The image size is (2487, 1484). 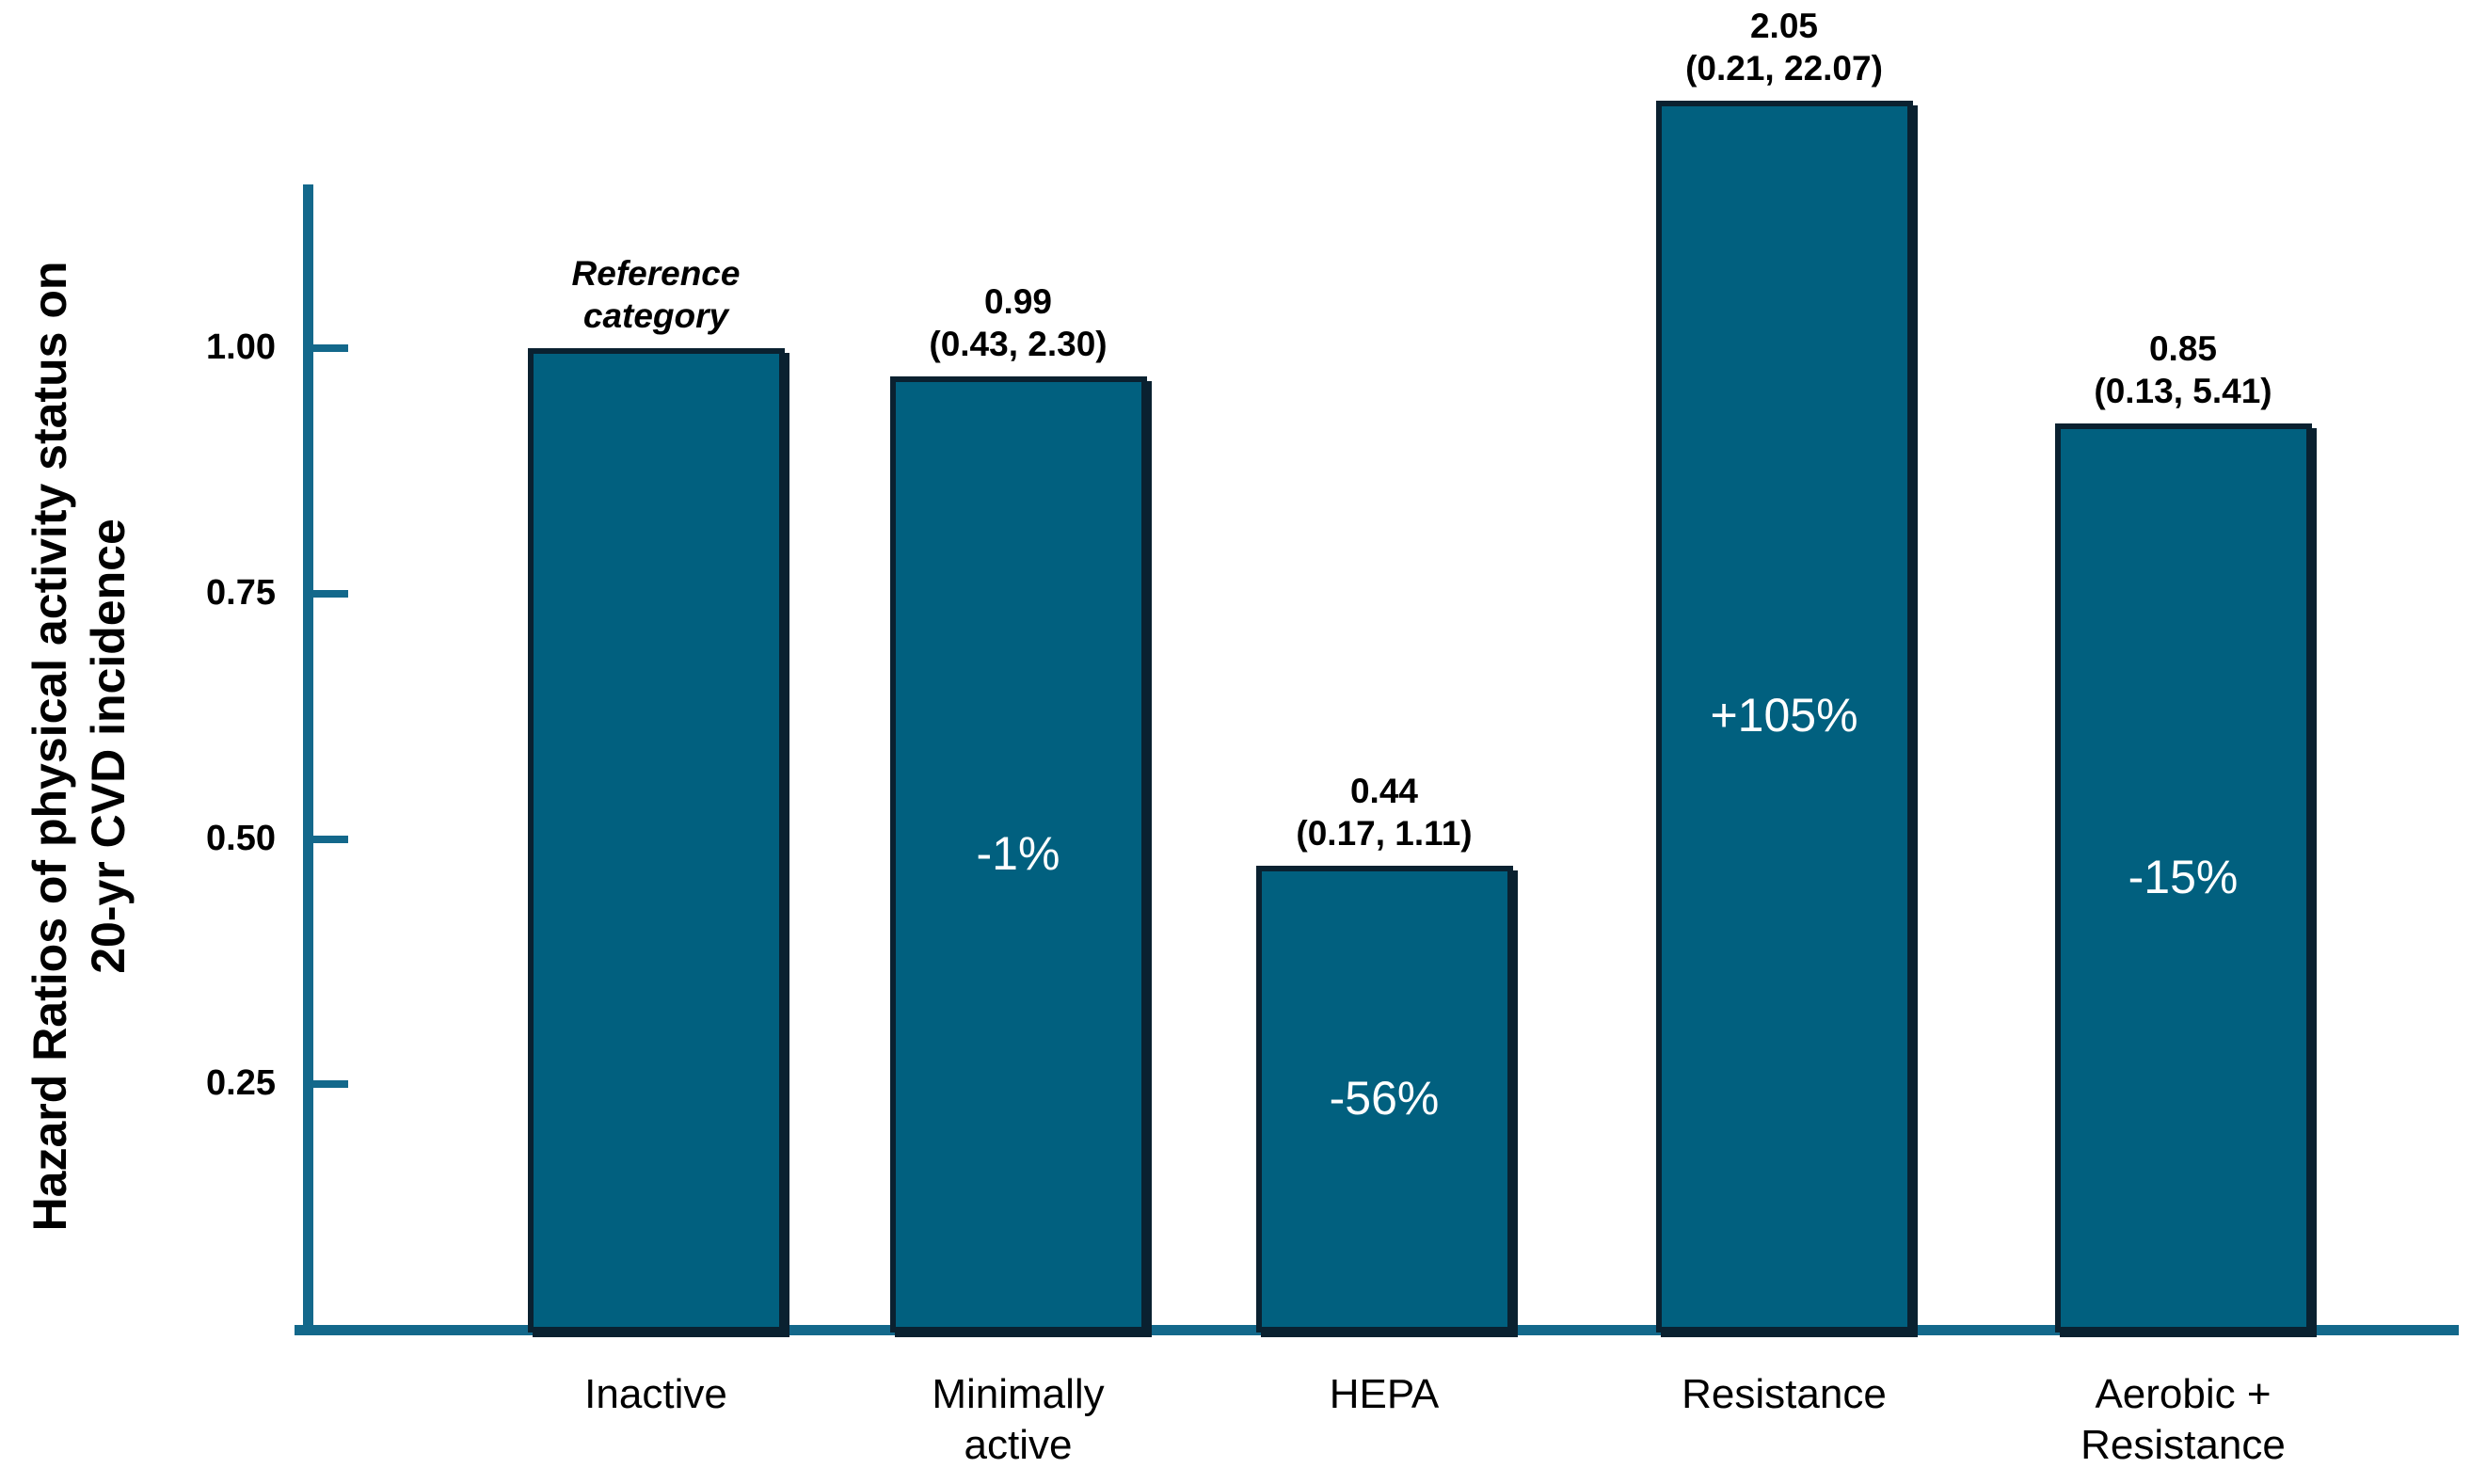 I want to click on bar-minimally-active, so click(x=1018, y=854).